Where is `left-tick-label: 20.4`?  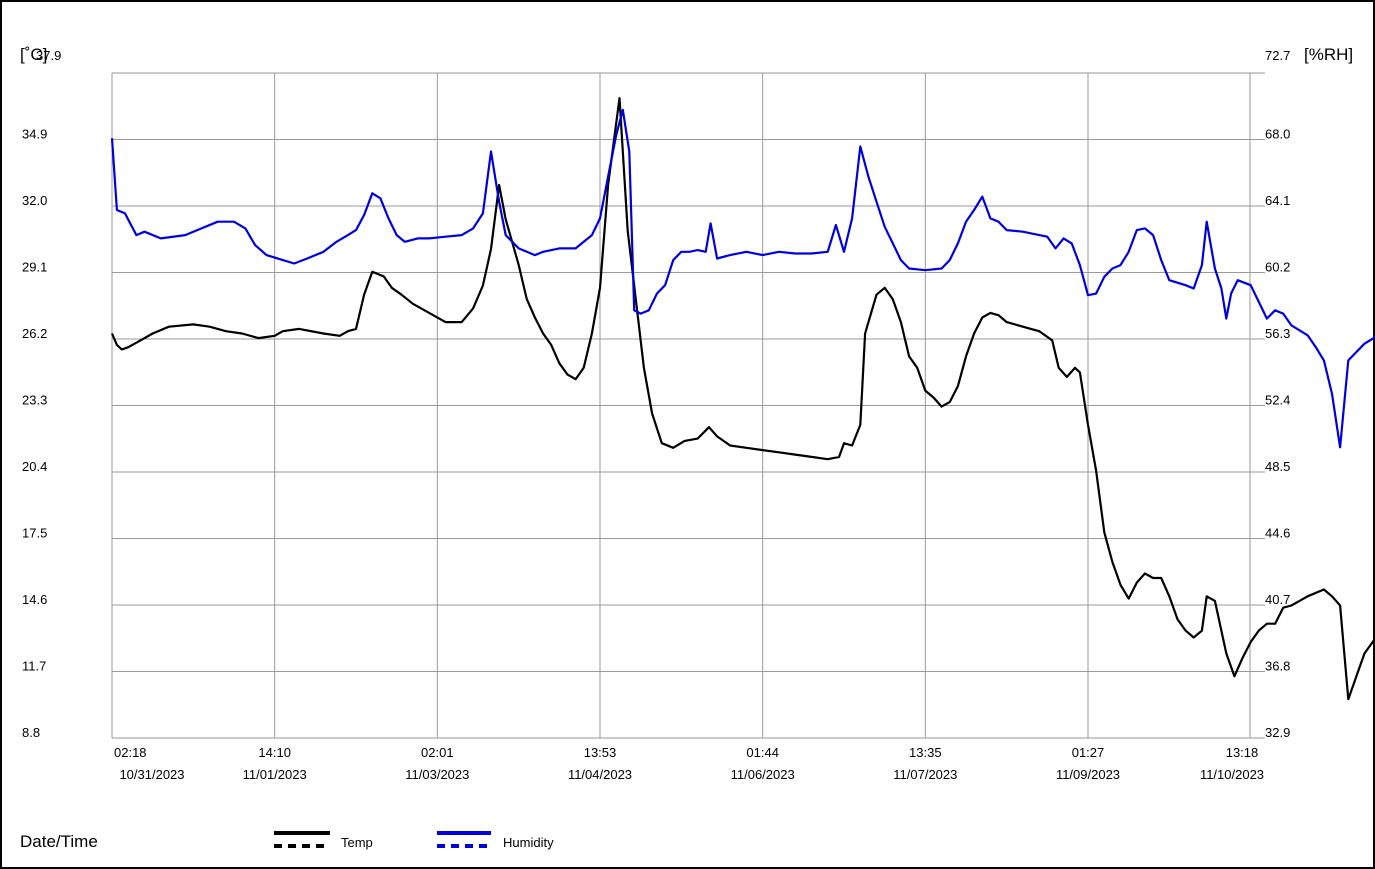 left-tick-label: 20.4 is located at coordinates (34, 466).